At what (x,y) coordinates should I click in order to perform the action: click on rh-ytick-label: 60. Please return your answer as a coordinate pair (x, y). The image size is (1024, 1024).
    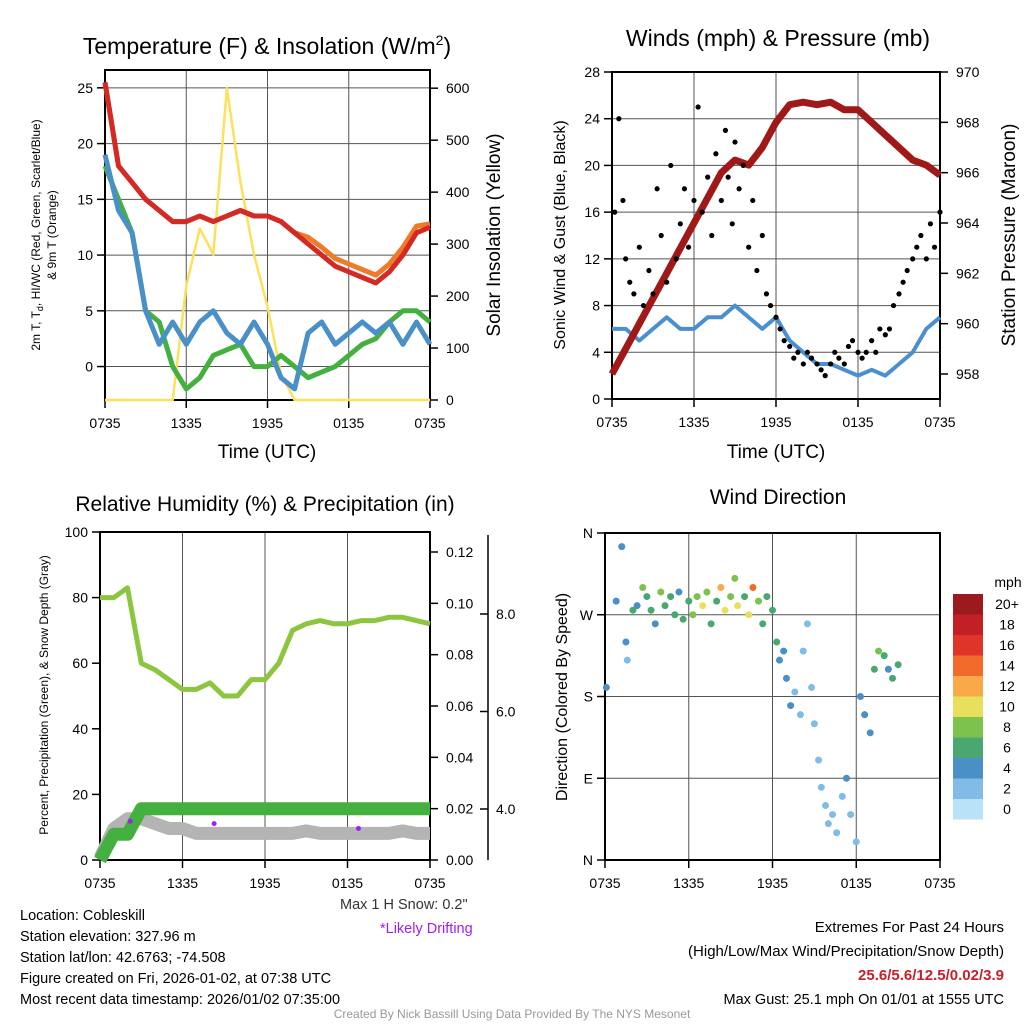
    Looking at the image, I should click on (80, 663).